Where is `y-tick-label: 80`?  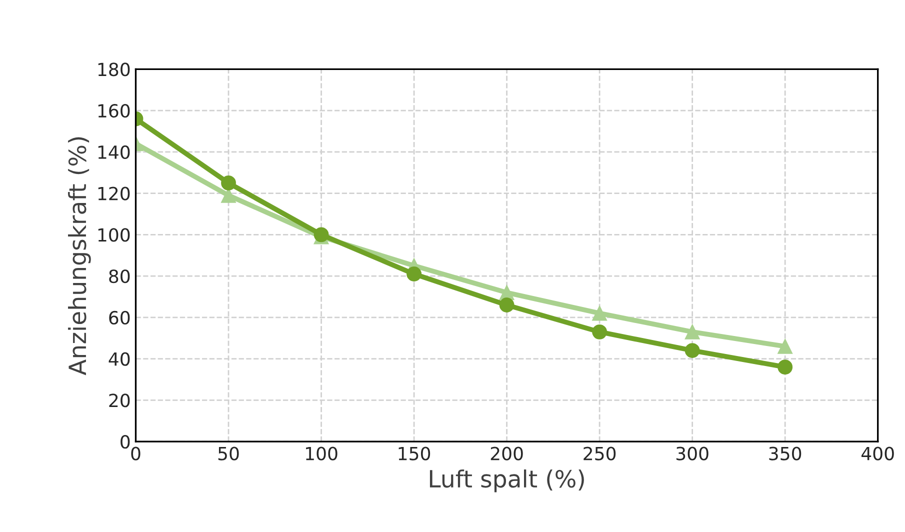 y-tick-label: 80 is located at coordinates (119, 277).